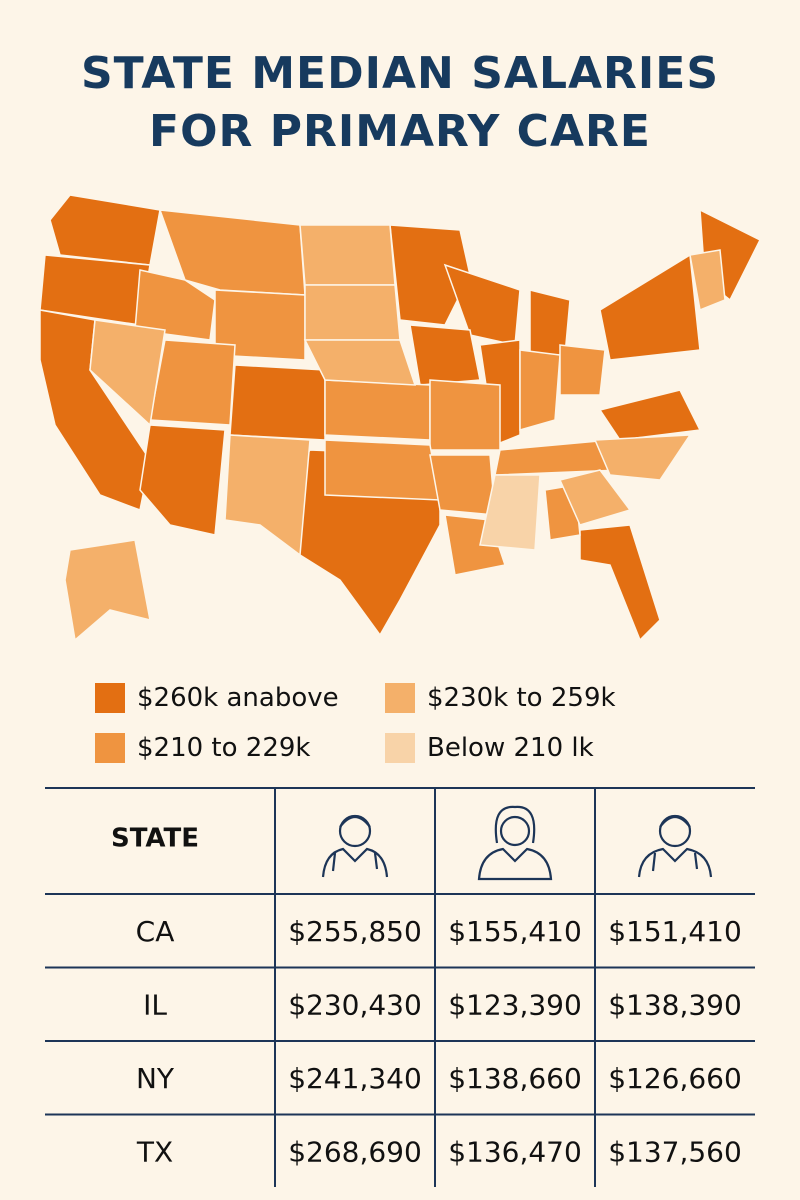 The height and width of the screenshot is (1200, 800). What do you see at coordinates (355, 1004) in the screenshot?
I see `salary-cell: $230,430` at bounding box center [355, 1004].